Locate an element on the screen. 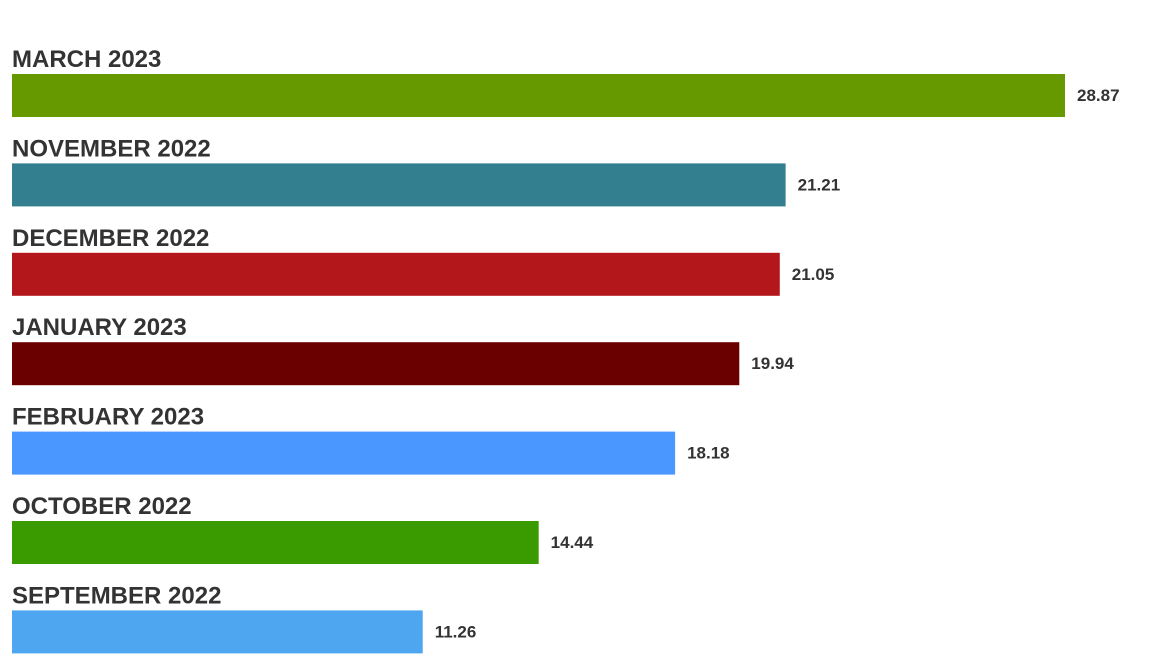  value-label: 11.26 is located at coordinates (456, 631).